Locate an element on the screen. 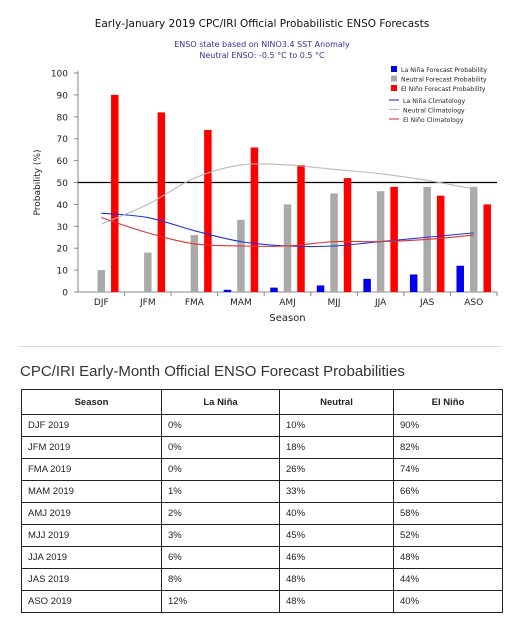 The height and width of the screenshot is (619, 522). y-tick-label: 90 is located at coordinates (63, 96).